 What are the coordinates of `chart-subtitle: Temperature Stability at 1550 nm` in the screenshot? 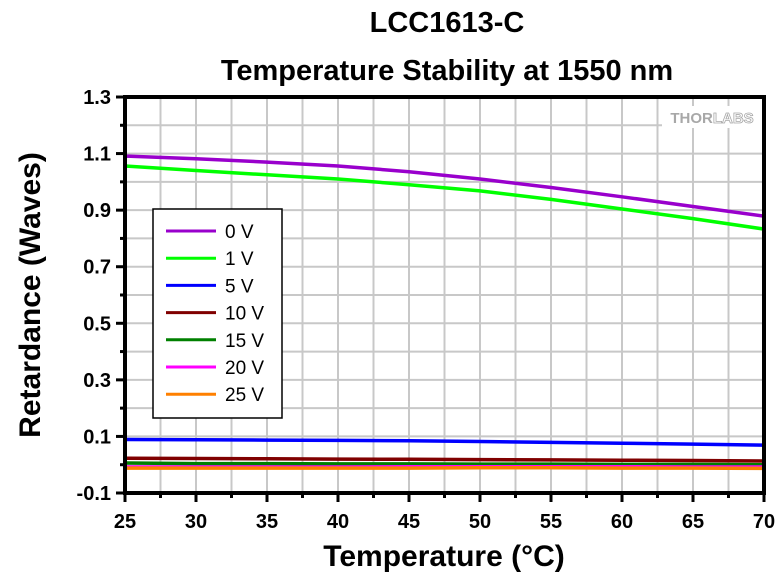 It's located at (447, 71).